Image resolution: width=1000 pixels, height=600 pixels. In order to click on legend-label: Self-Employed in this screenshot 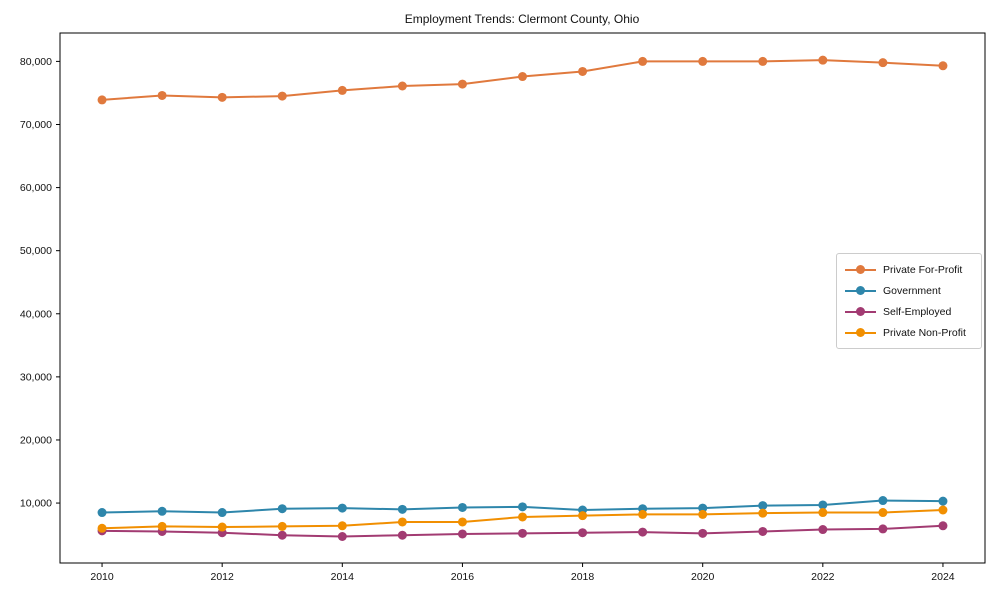, I will do `click(917, 311)`.